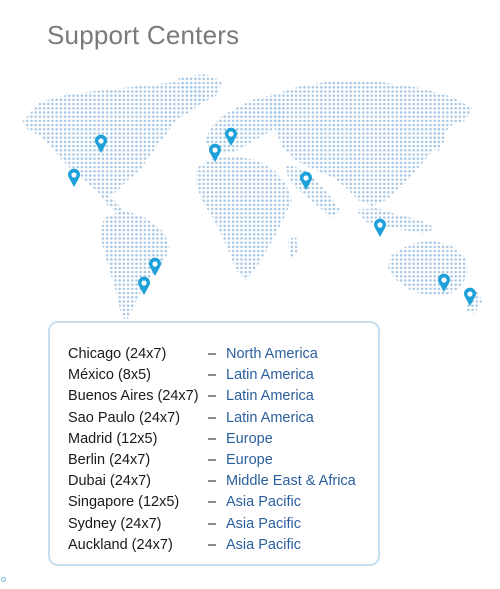 This screenshot has height=589, width=500. I want to click on continent-se-asia, so click(396, 221).